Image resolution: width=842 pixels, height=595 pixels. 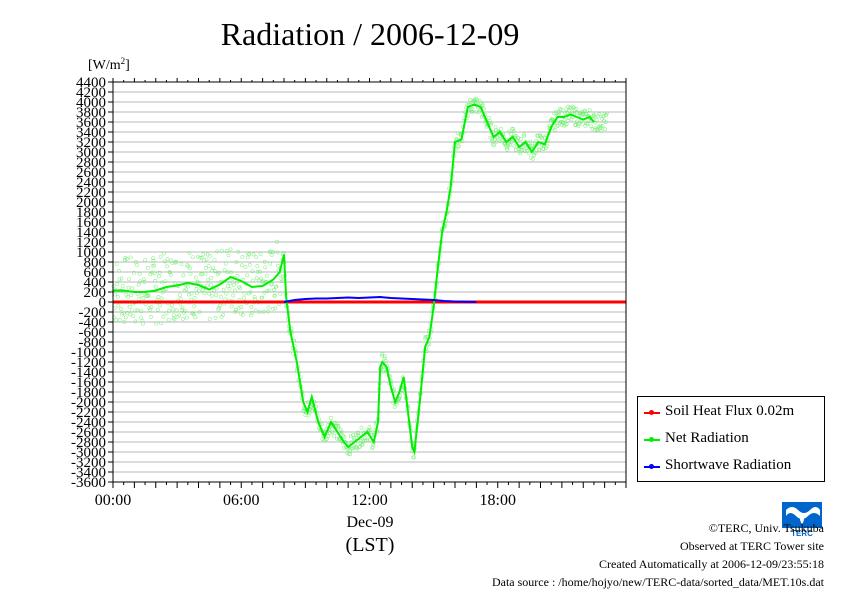 I want to click on legend-item-shortwave-radiation: Shortwave Radiation, so click(x=731, y=467).